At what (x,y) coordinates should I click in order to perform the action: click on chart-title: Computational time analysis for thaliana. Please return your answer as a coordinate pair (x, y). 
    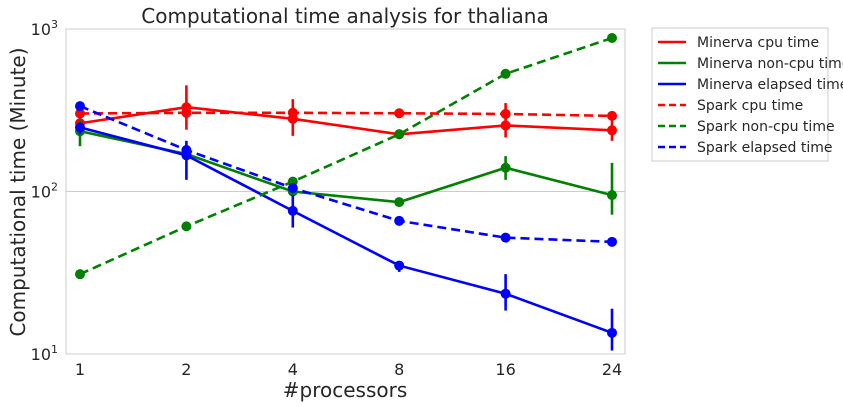
    Looking at the image, I should click on (344, 16).